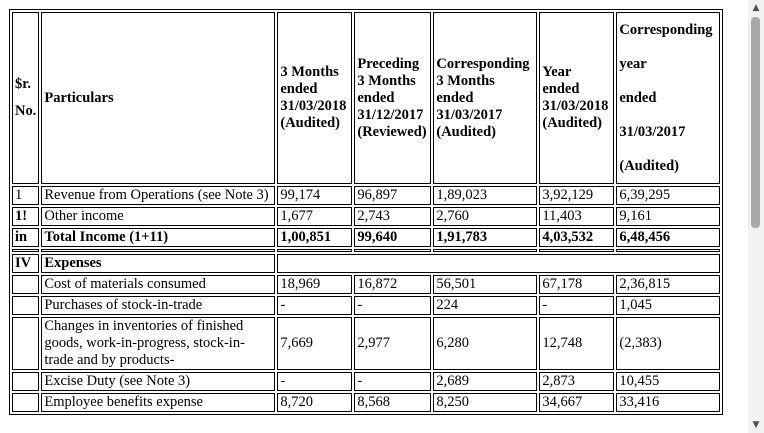 The image size is (764, 433). What do you see at coordinates (756, 425) in the screenshot?
I see `scroll-down-icon: ▼` at bounding box center [756, 425].